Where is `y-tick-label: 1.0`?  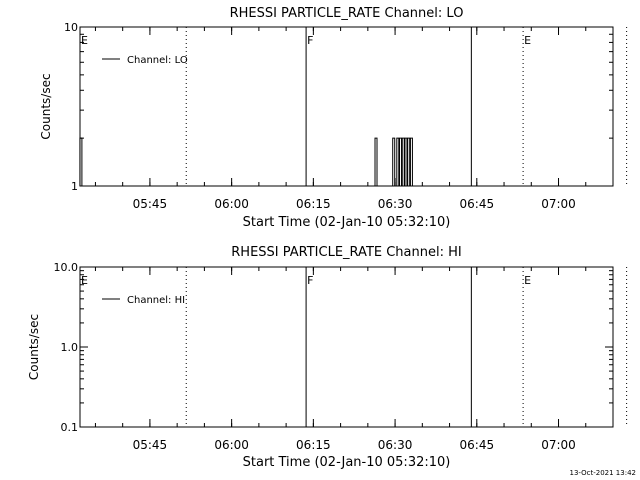
y-tick-label: 1.0 is located at coordinates (70, 347).